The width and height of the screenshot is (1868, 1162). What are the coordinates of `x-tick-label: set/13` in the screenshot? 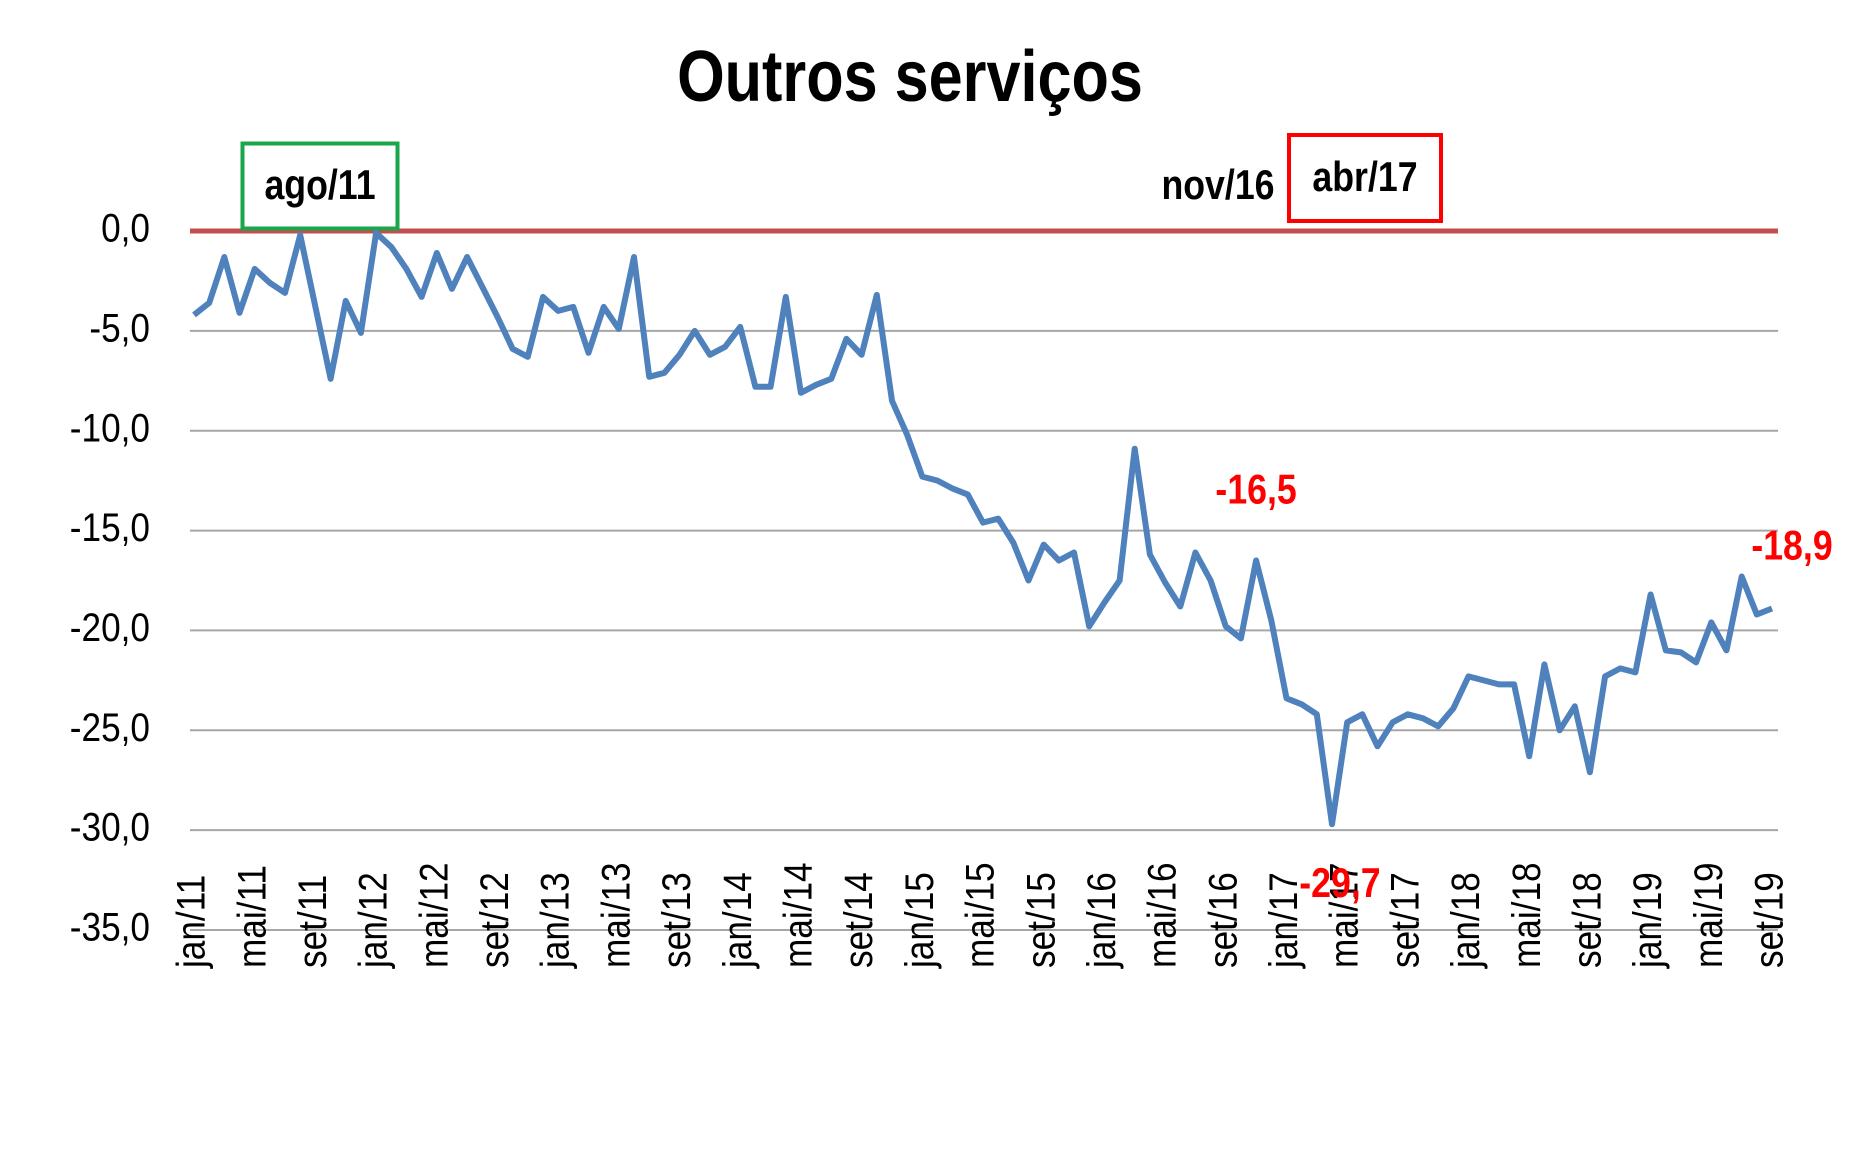 It's located at (676, 920).